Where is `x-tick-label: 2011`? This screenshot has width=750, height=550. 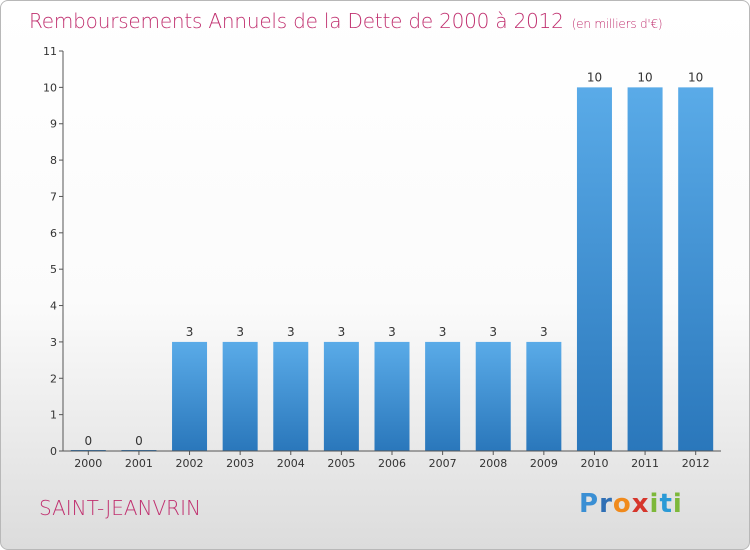
x-tick-label: 2011 is located at coordinates (645, 463).